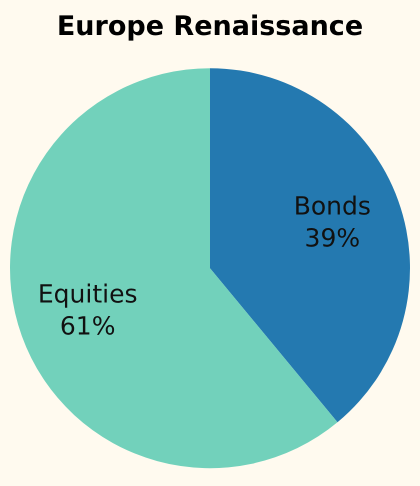 This screenshot has width=420, height=486. Describe the element at coordinates (210, 26) in the screenshot. I see `chart-title: Europe Renaissance` at that location.